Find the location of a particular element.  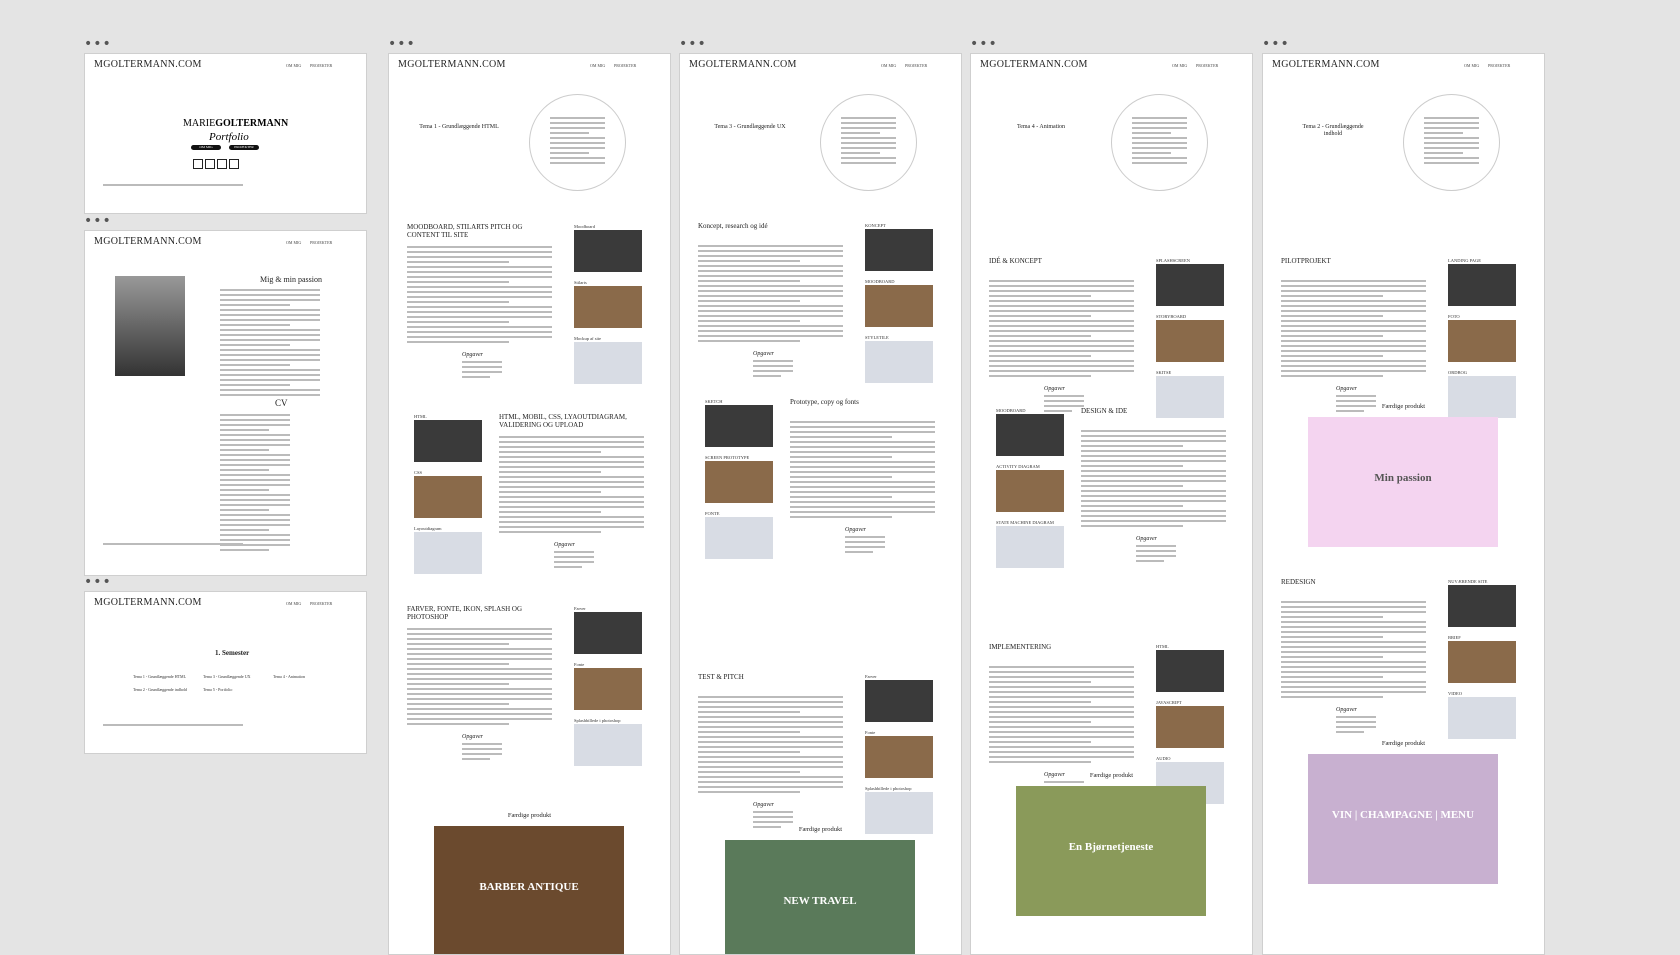

section-heading: IDÉ & KONCEPT is located at coordinates (1015, 261).